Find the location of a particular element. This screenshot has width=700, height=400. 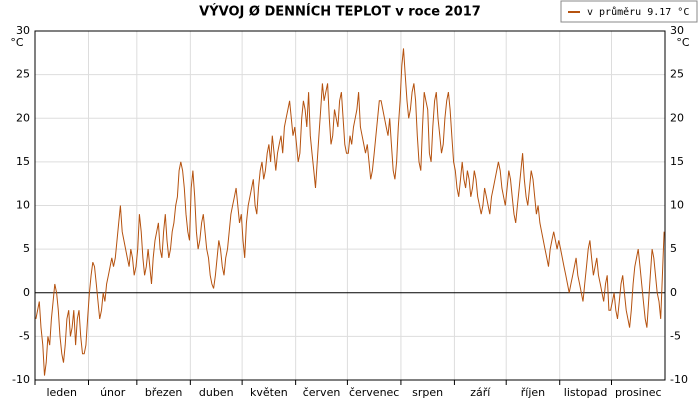

y-tick-label: -5 is located at coordinates (24, 335).